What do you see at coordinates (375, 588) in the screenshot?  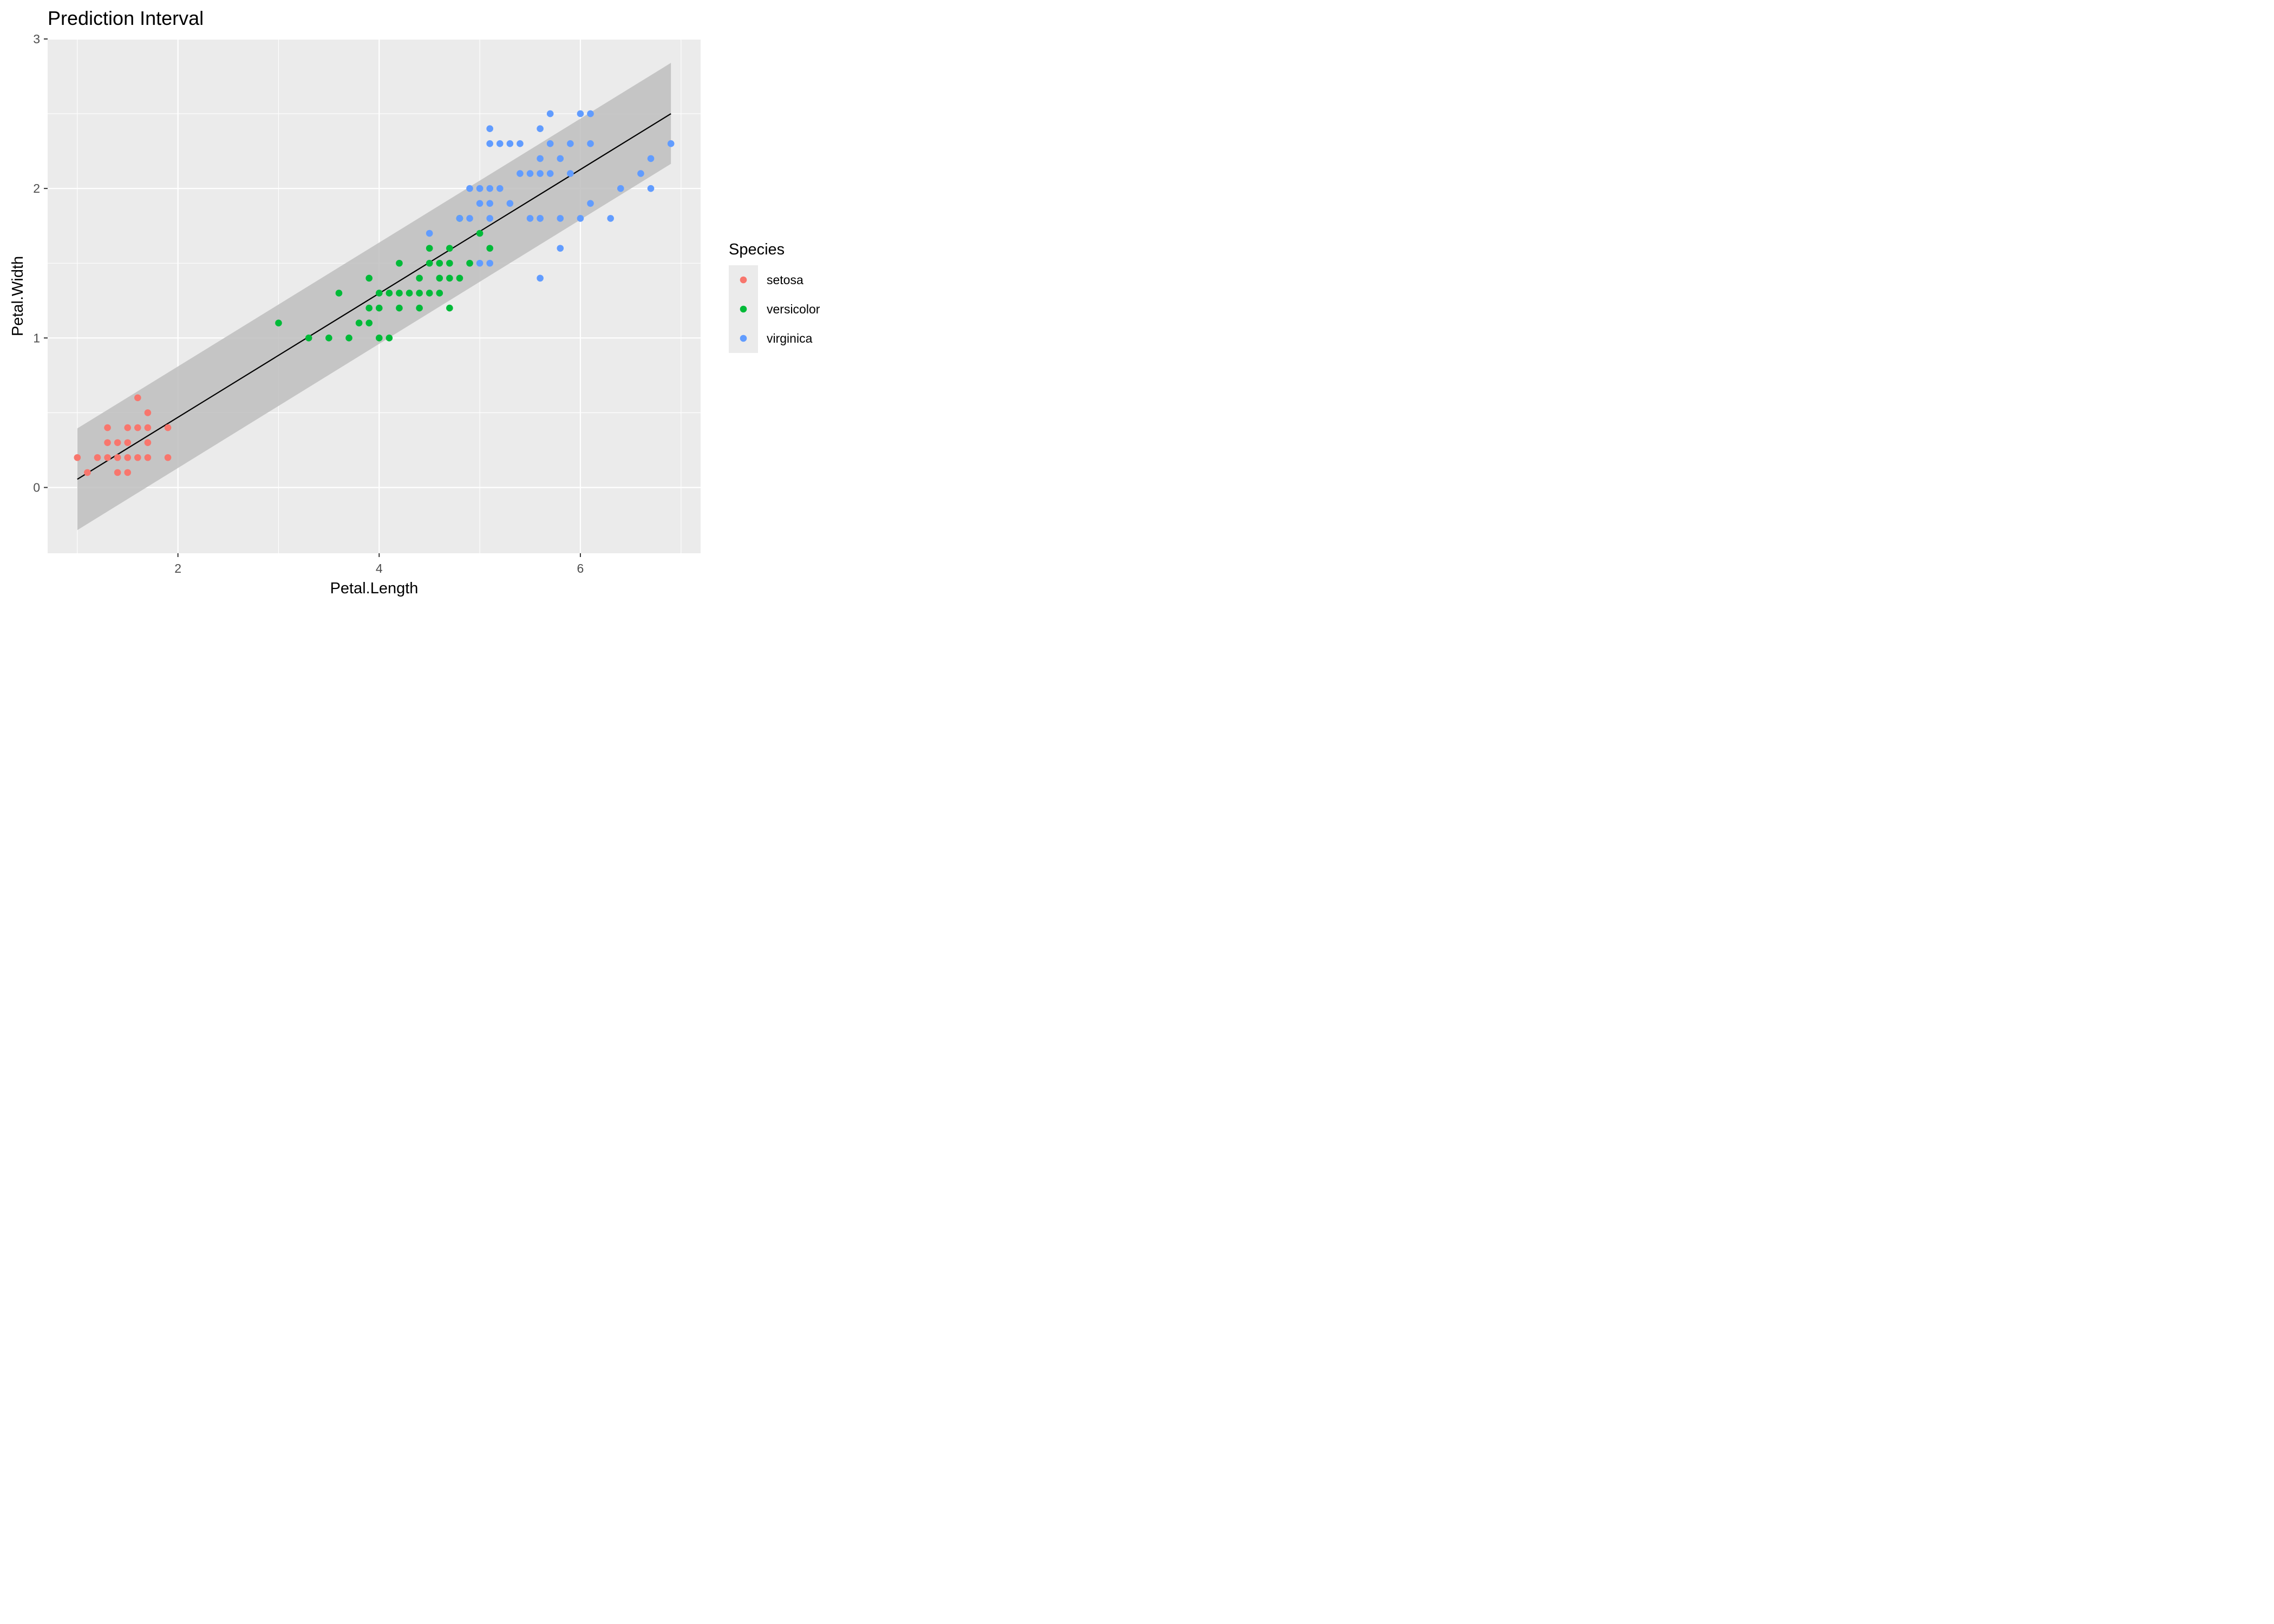 I see `x-axis-title: Petal.Length` at bounding box center [375, 588].